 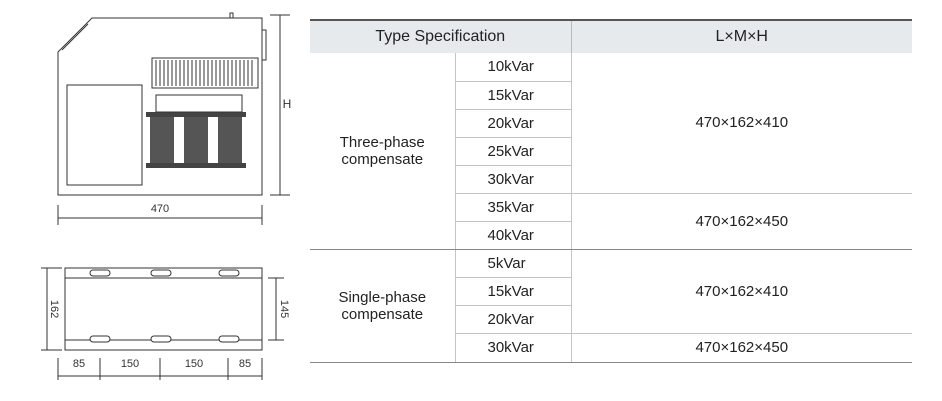 I want to click on inner-dimension, so click(x=276, y=309).